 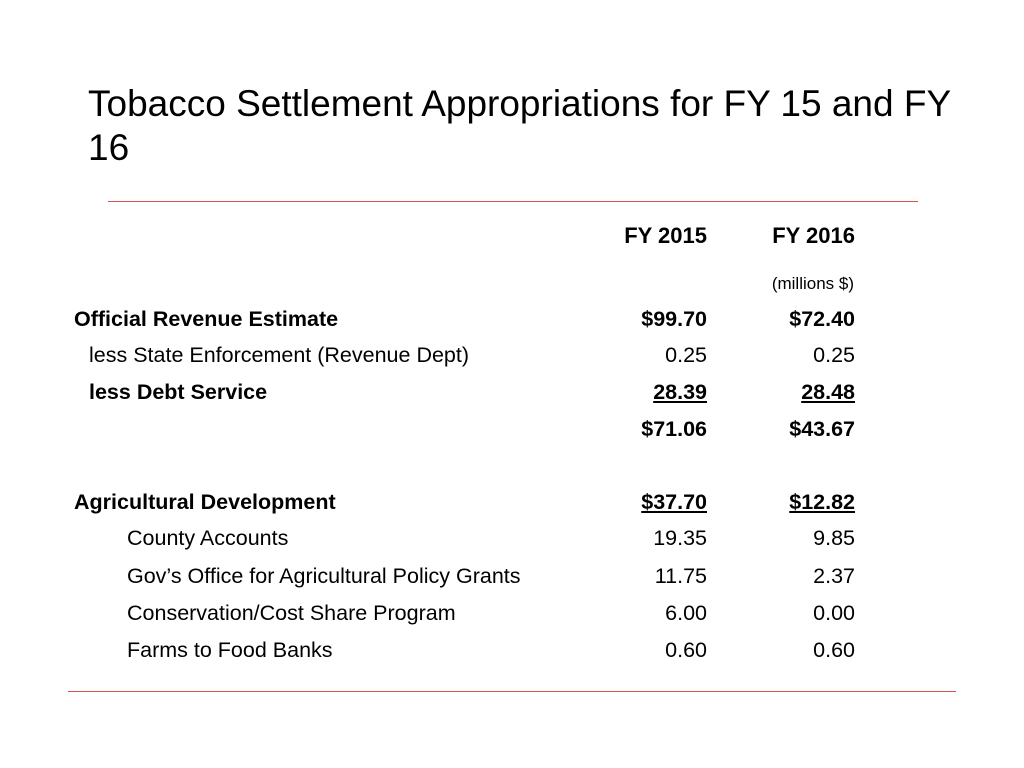 What do you see at coordinates (680, 576) in the screenshot?
I see `row-value-fy2015: 11.75` at bounding box center [680, 576].